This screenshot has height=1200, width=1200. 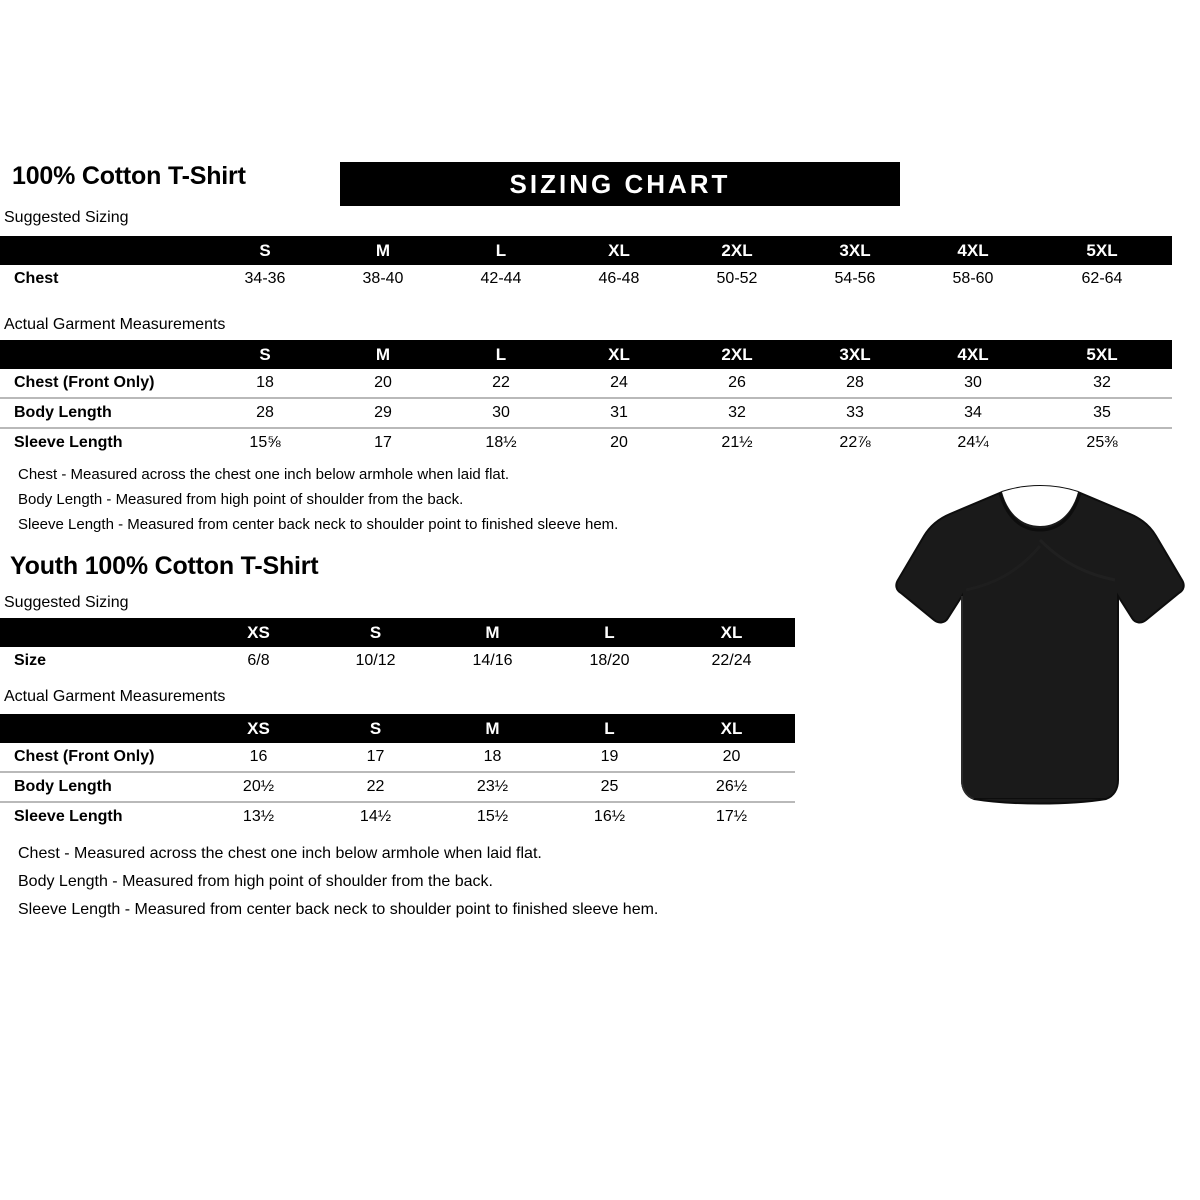 I want to click on cell-sleevelength-l: 16½, so click(x=609, y=816).